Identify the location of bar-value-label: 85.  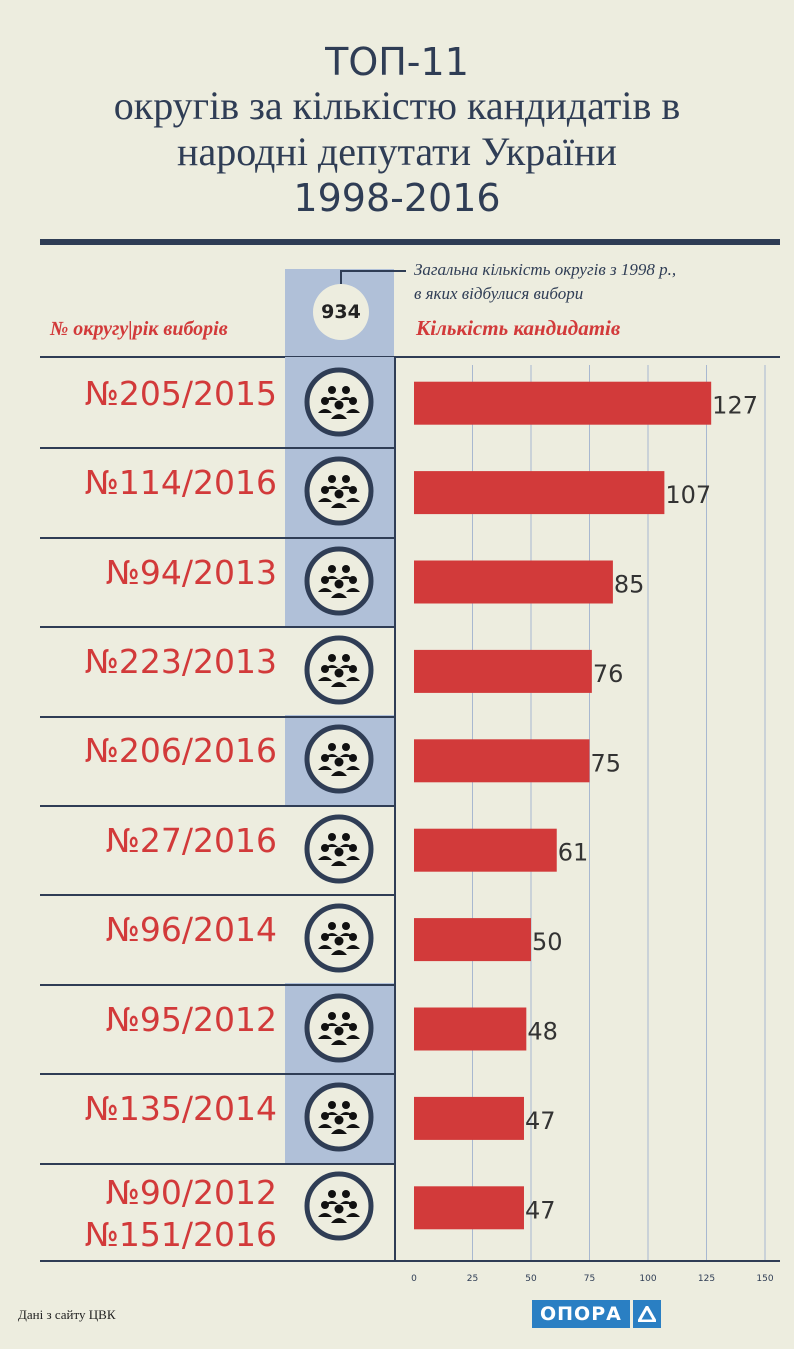
(629, 585).